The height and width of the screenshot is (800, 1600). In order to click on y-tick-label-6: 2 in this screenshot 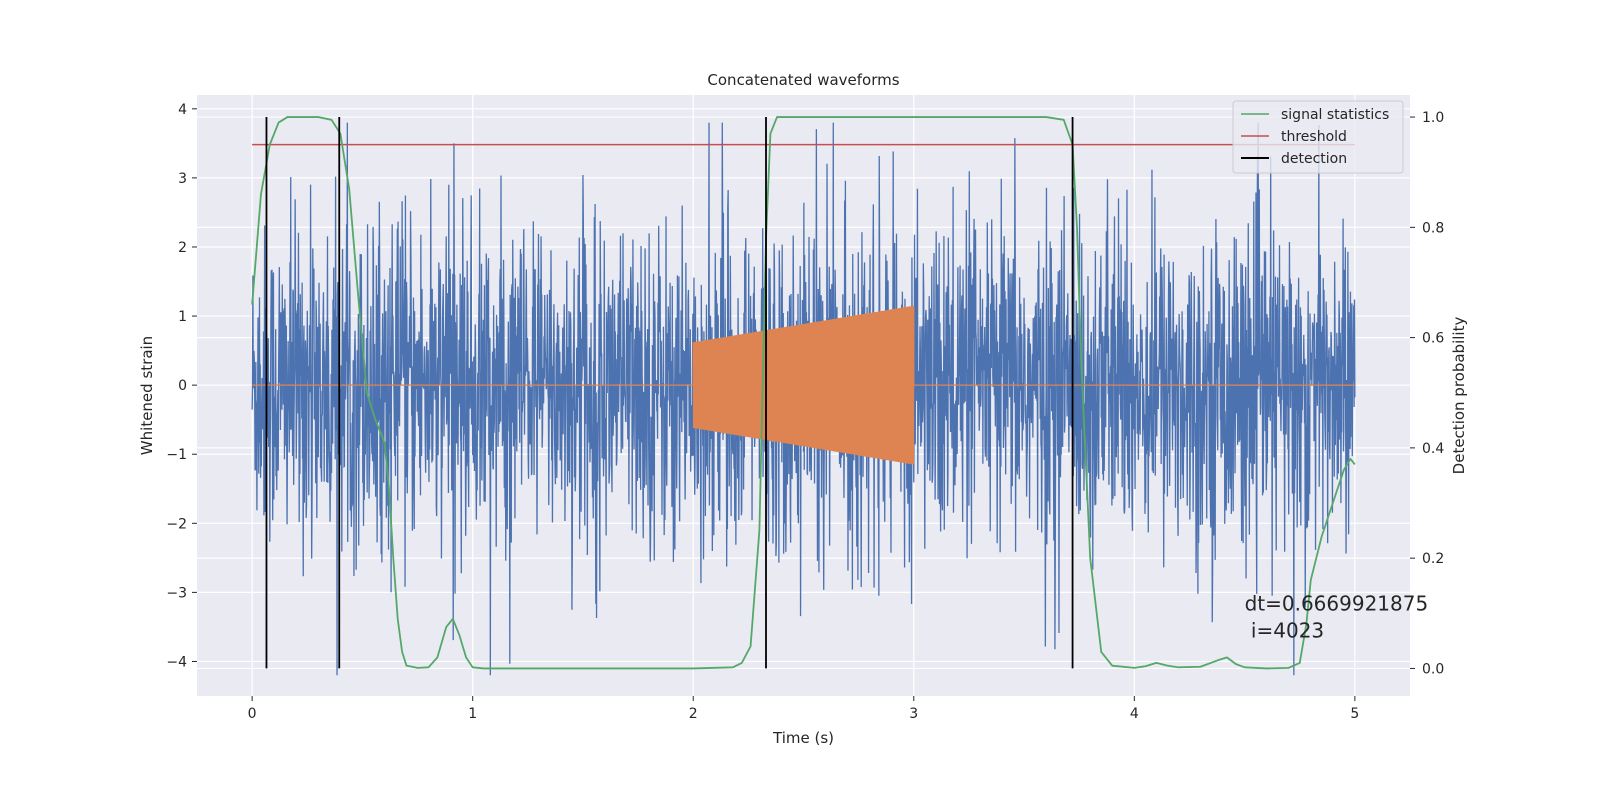, I will do `click(182, 248)`.